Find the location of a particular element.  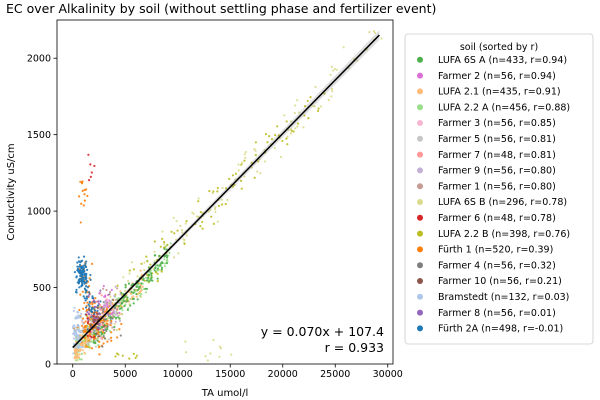

legend-entry-label: Farmer 10 (n=56, r=0.21) is located at coordinates (500, 281).